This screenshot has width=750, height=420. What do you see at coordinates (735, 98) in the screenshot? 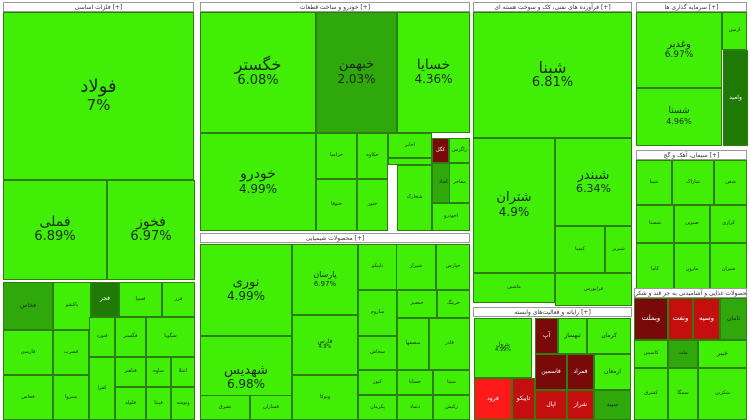
I see `treemap-tile: وامید` at bounding box center [735, 98].